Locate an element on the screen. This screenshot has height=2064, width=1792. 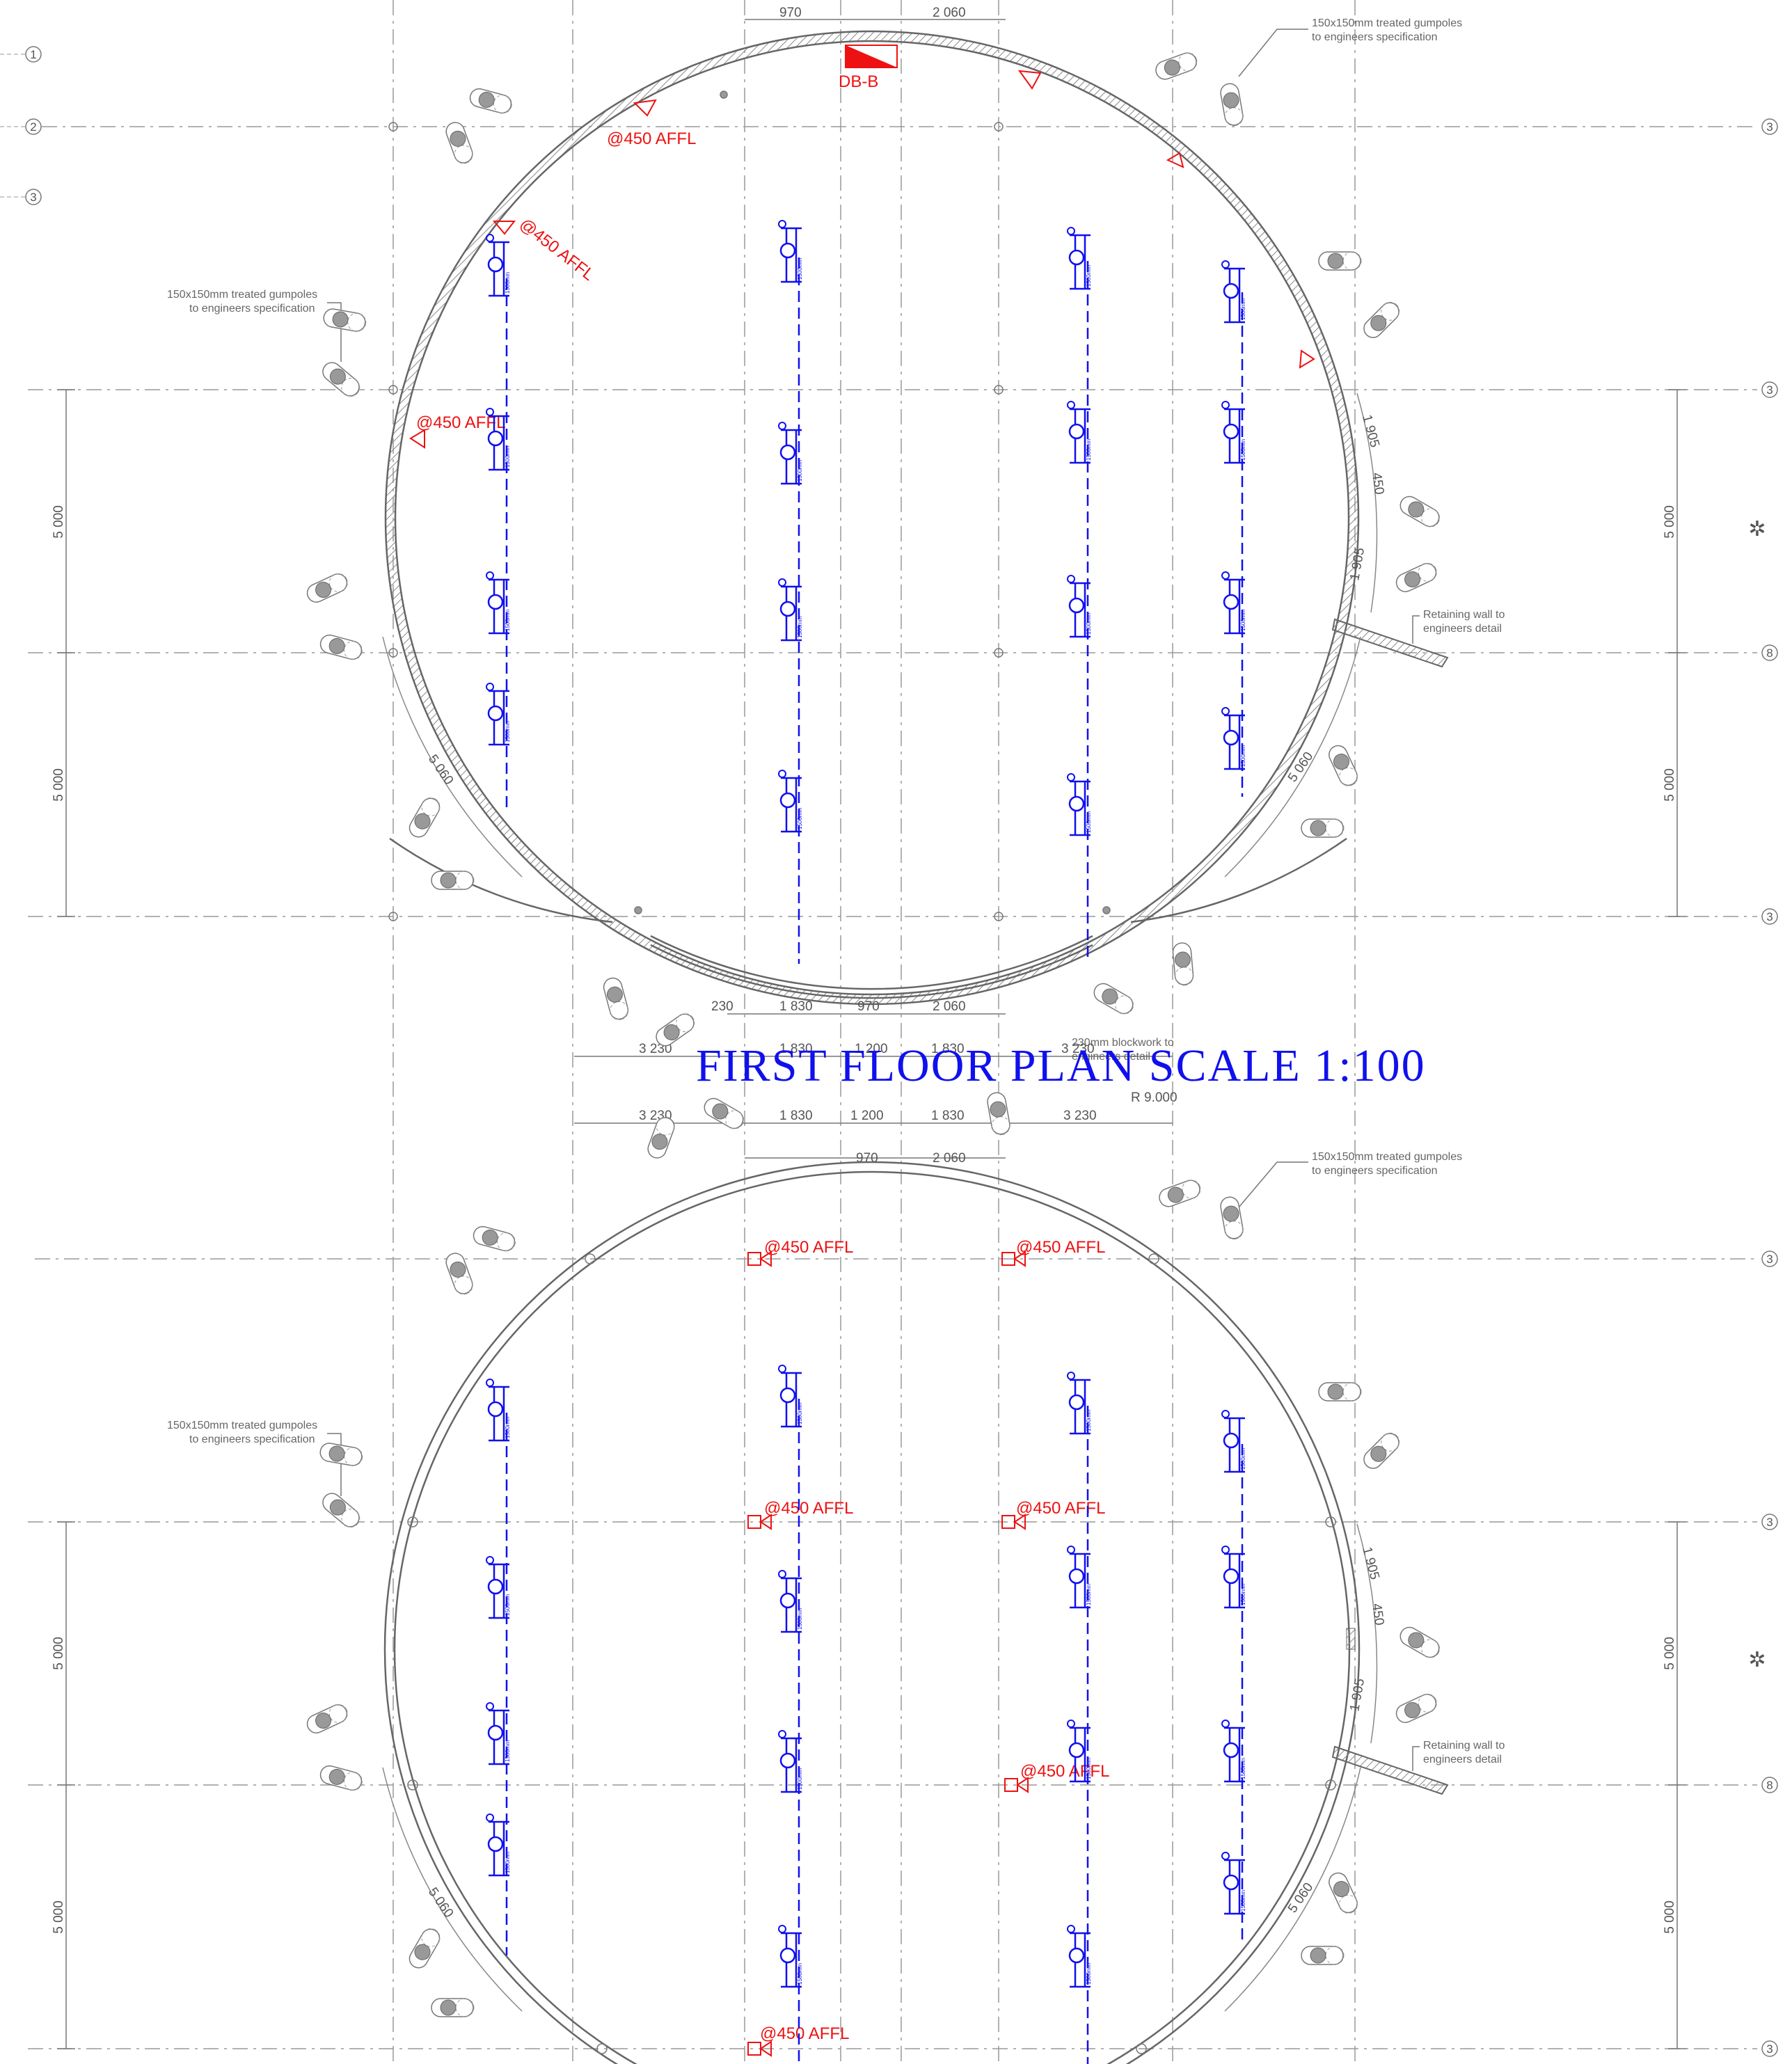
svg-text: 230mm blockwork to is located at coordinates (1123, 1043).